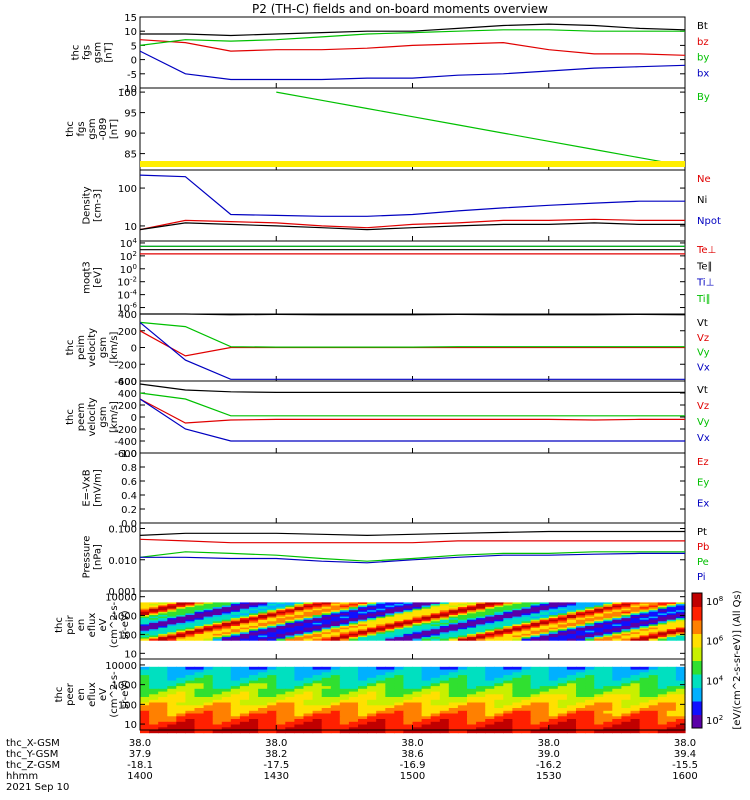 This screenshot has height=800, width=750. Describe the element at coordinates (127, 406) in the screenshot. I see `y-tick-label: 200` at that location.